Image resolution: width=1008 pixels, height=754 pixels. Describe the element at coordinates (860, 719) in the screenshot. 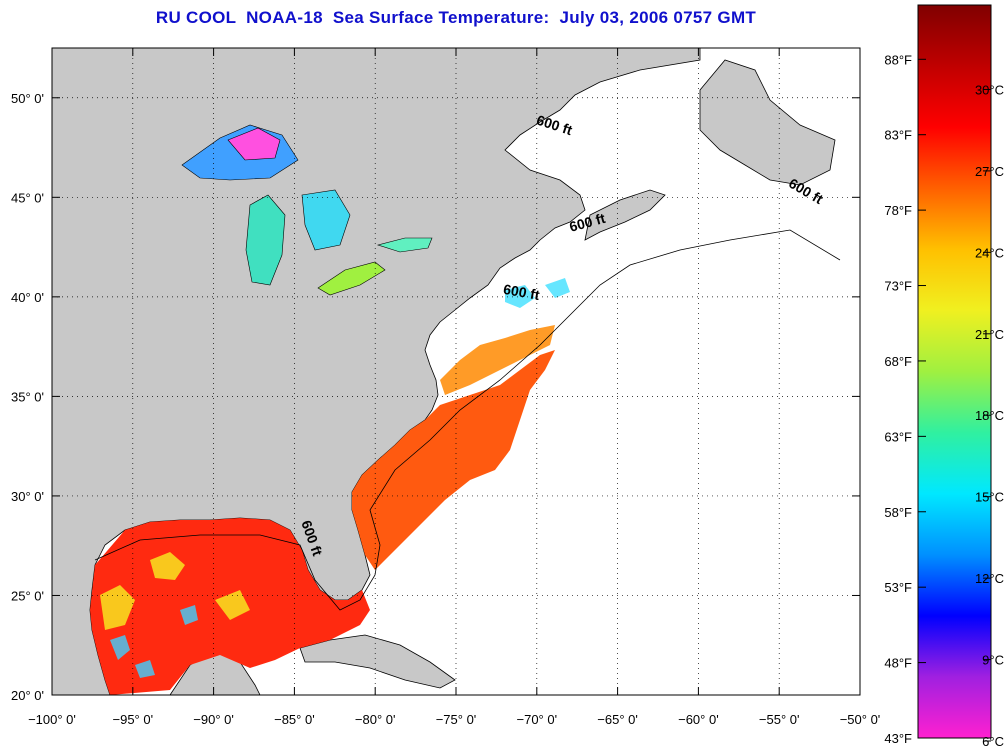

I see `x-tick-label: −50° 0'` at that location.